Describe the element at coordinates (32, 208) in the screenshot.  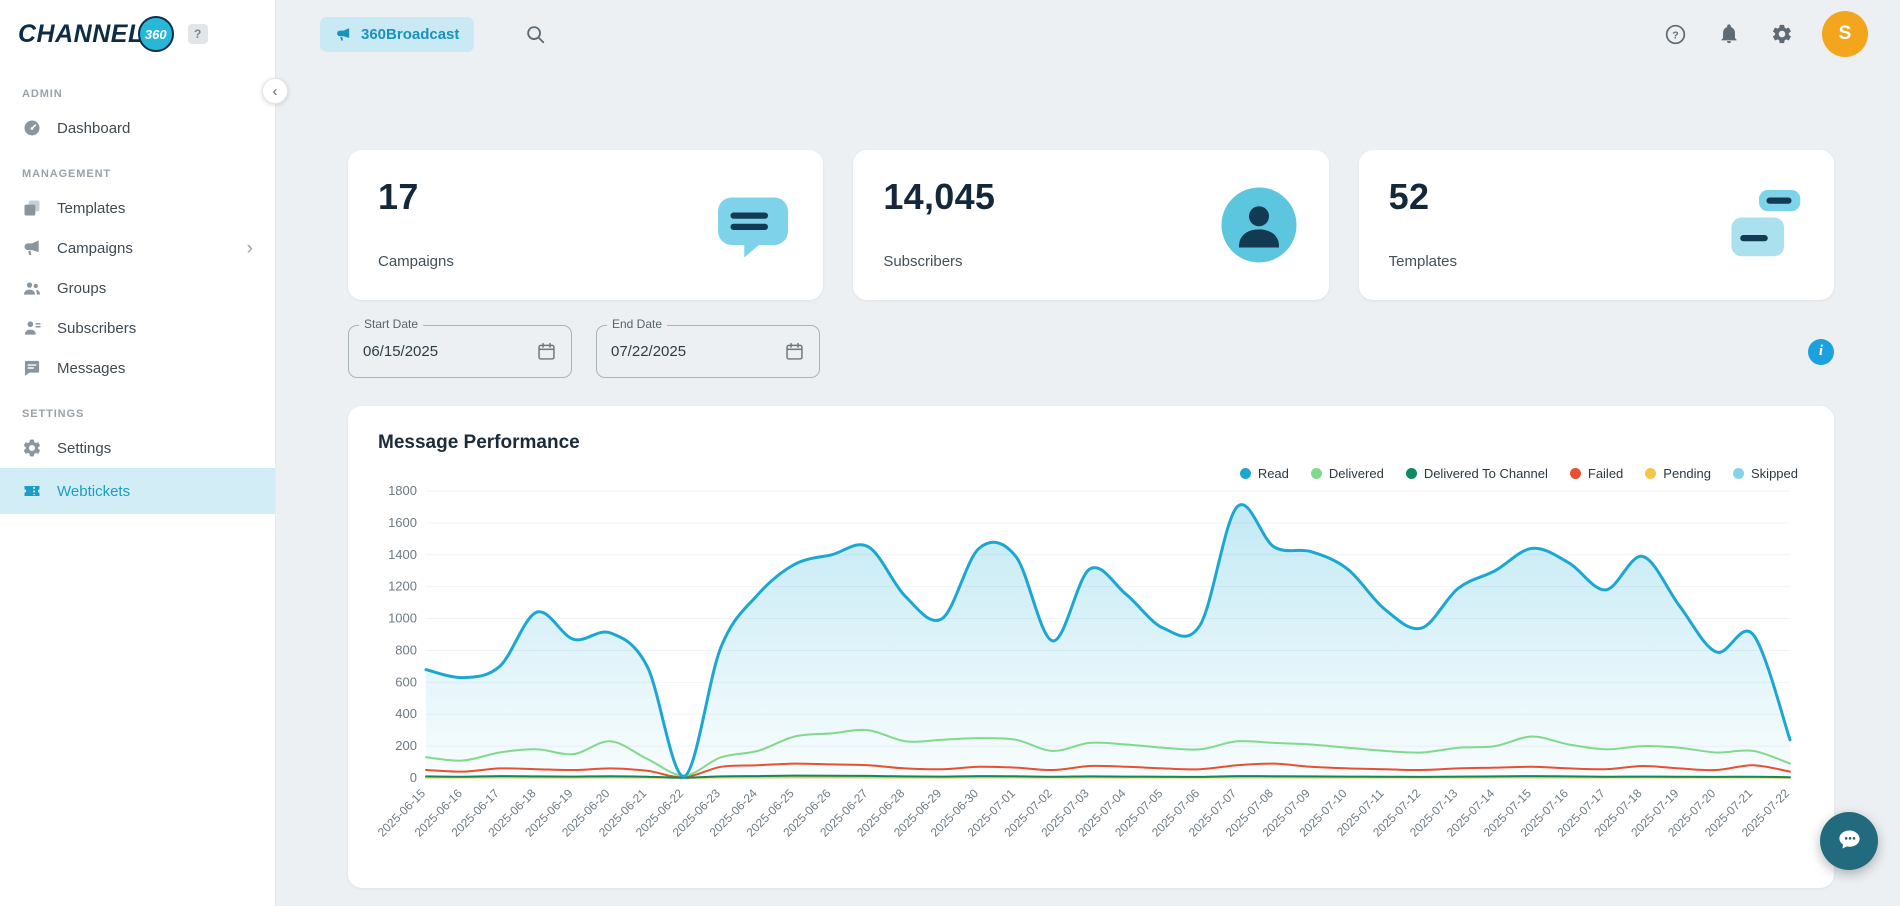
I see `templates-icon` at that location.